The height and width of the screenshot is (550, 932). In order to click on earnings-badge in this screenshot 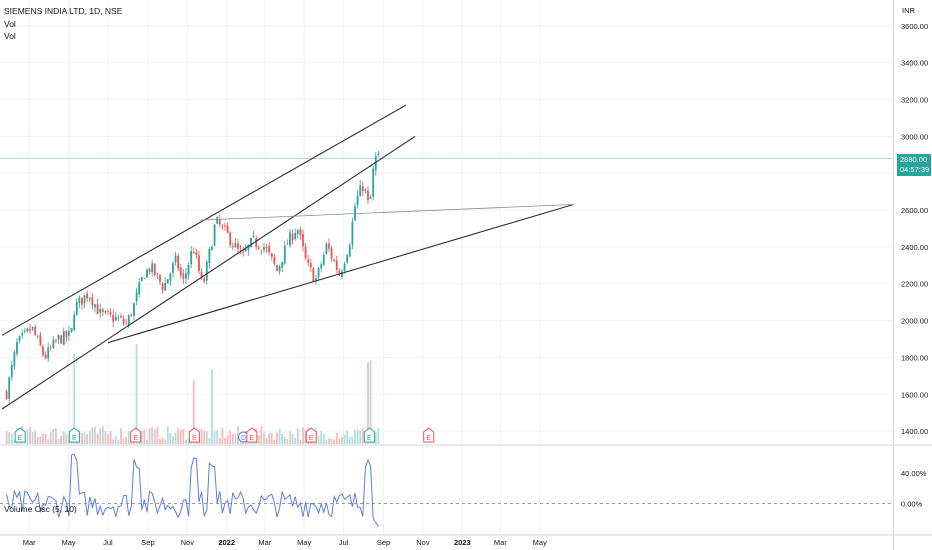, I will do `click(136, 435)`.